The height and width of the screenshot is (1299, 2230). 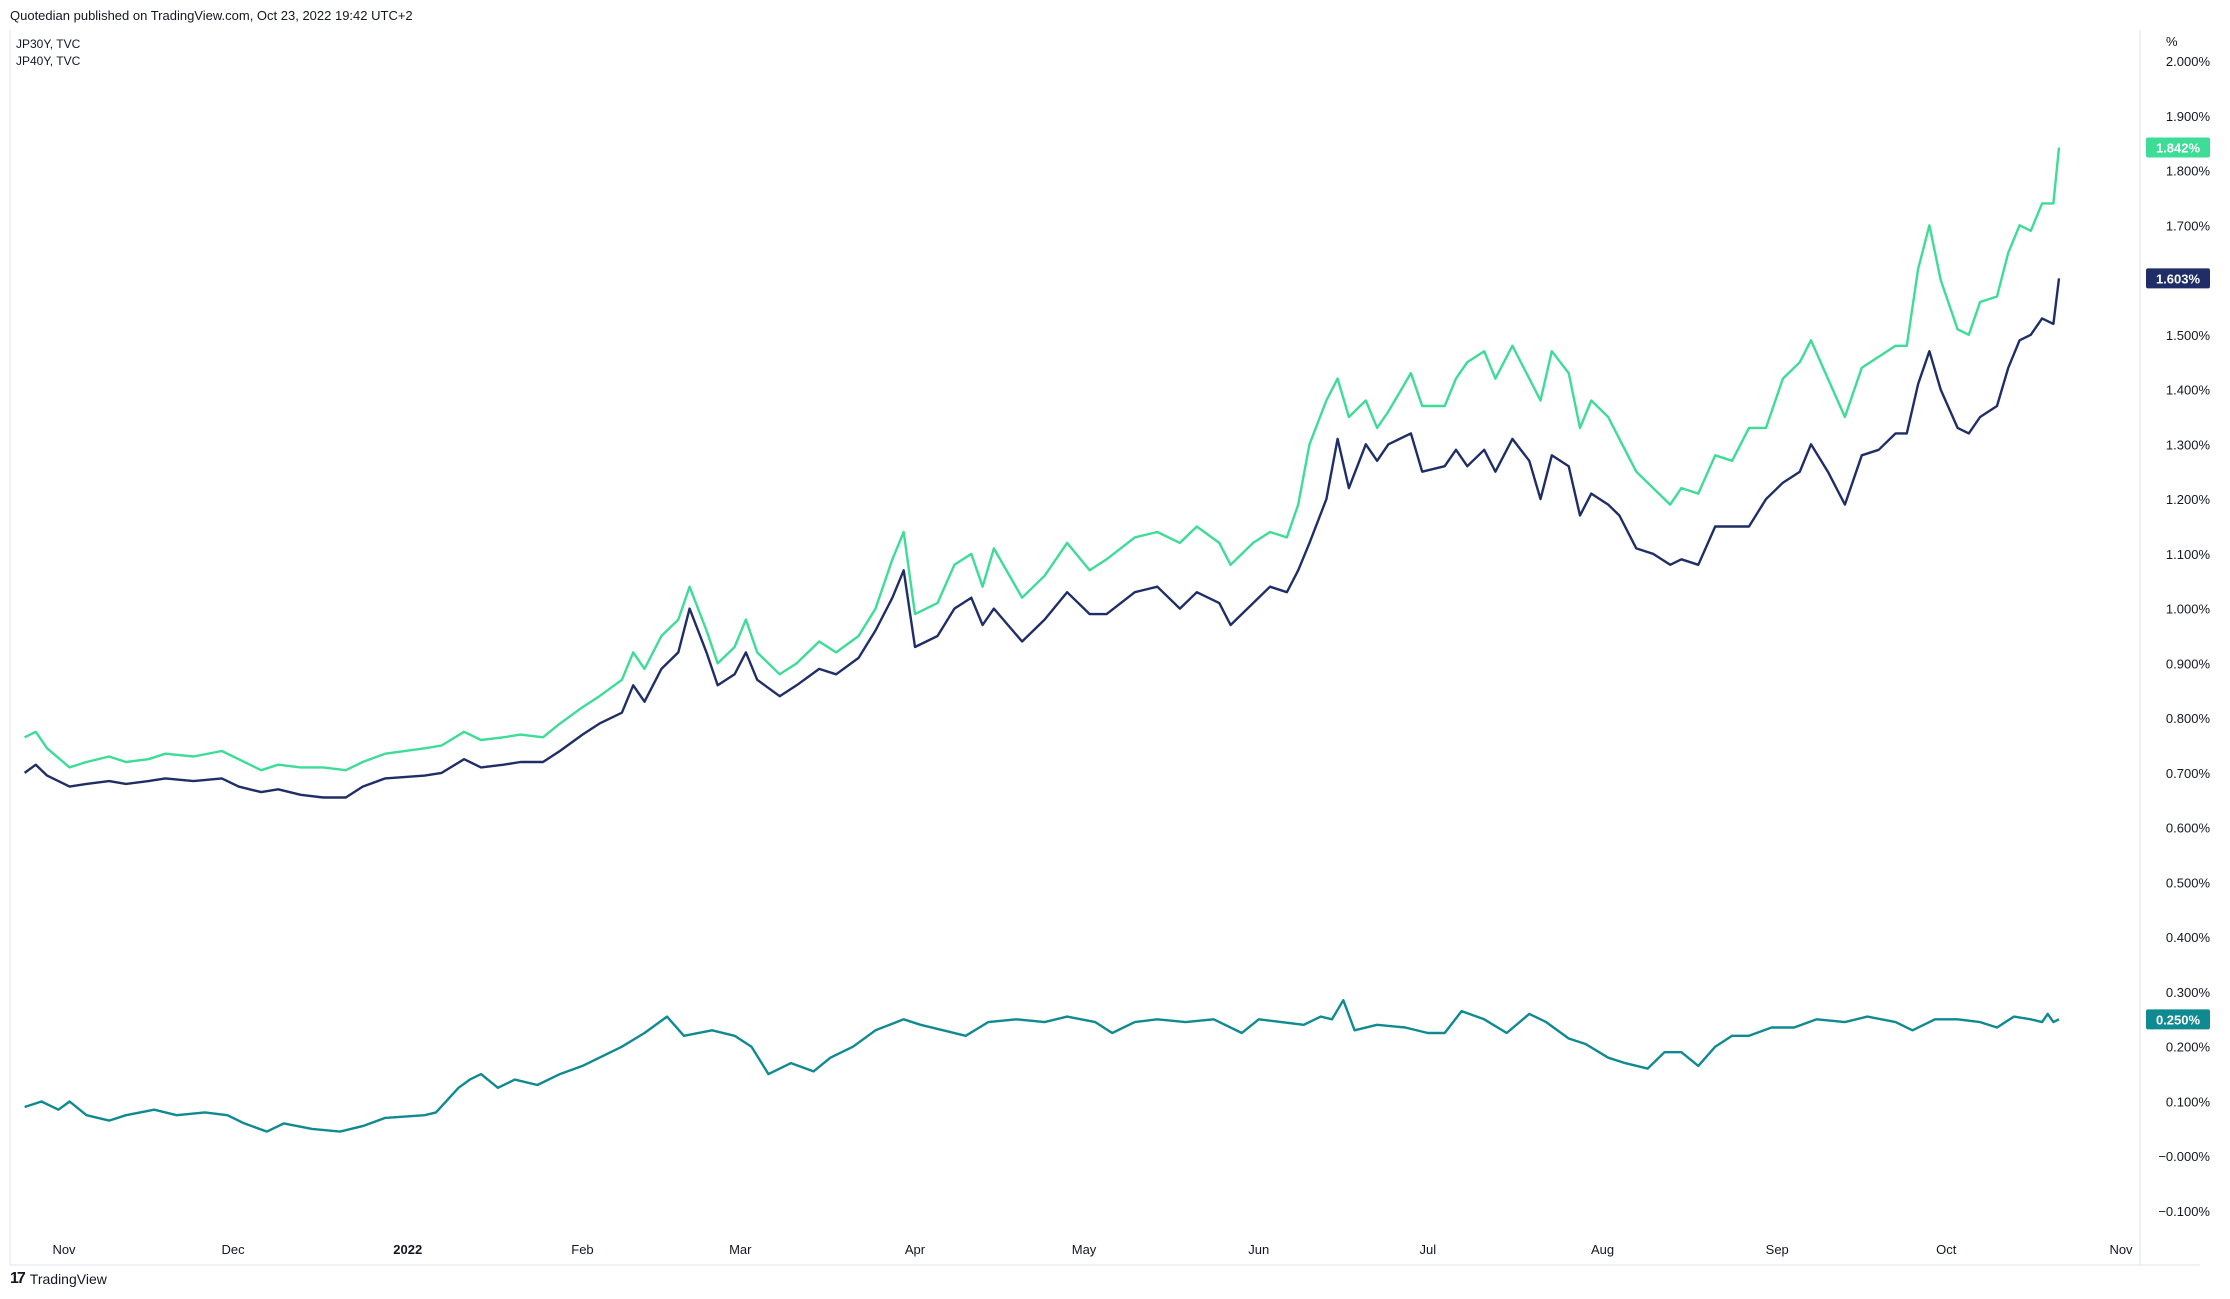 I want to click on last-value-label: 0.250%, so click(x=2178, y=1019).